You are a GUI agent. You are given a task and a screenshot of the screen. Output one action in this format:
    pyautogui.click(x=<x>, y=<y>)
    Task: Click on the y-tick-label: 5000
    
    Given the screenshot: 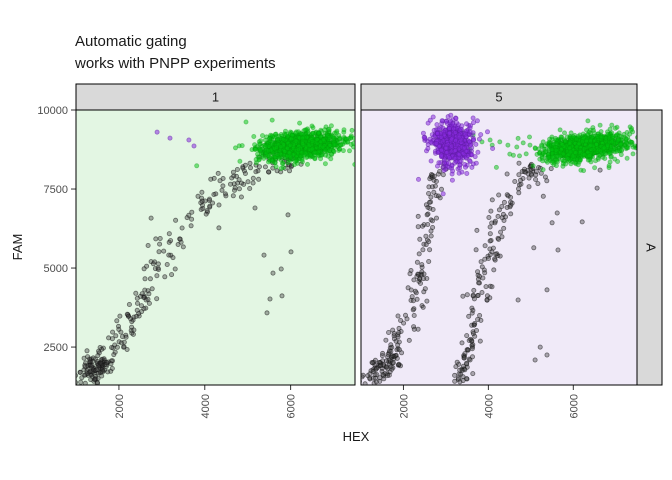 What is the action you would take?
    pyautogui.click(x=56, y=269)
    